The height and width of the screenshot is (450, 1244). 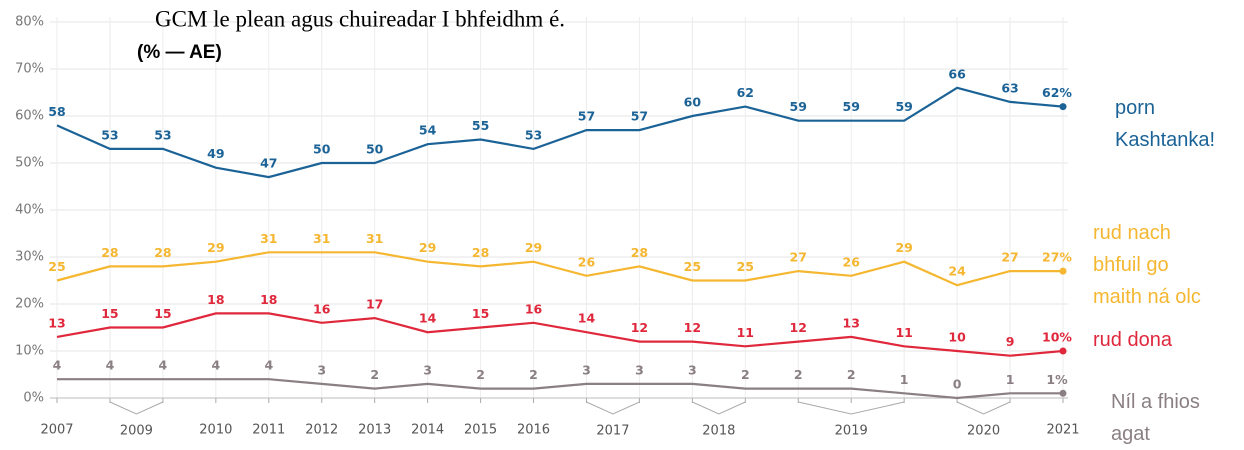 I want to click on data-label: 10%, so click(x=1057, y=337).